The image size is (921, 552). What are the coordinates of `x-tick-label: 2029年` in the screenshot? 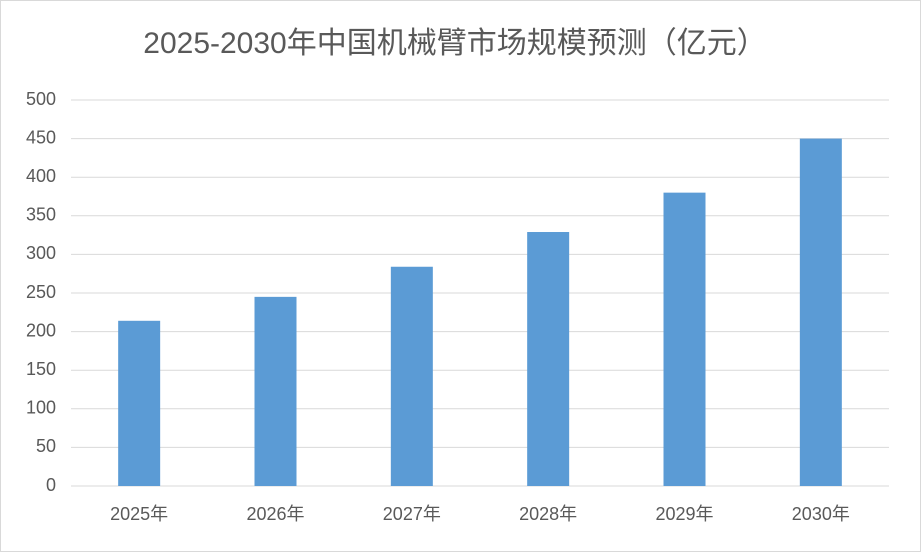 It's located at (684, 514).